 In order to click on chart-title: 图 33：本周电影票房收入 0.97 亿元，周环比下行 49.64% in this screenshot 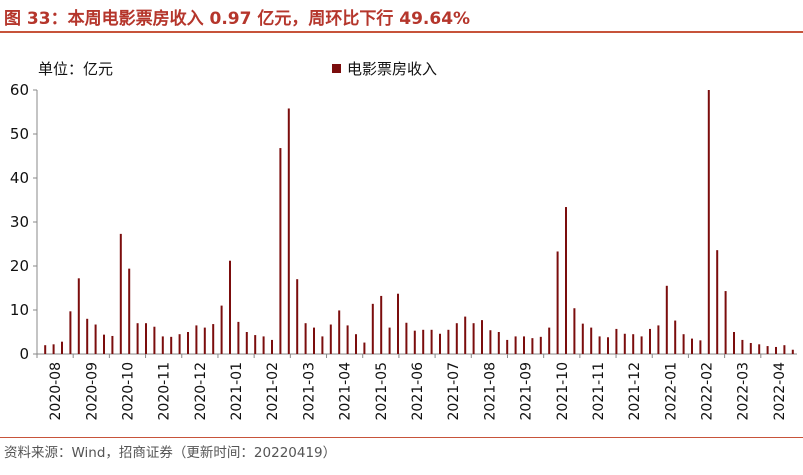, I will do `click(237, 19)`.